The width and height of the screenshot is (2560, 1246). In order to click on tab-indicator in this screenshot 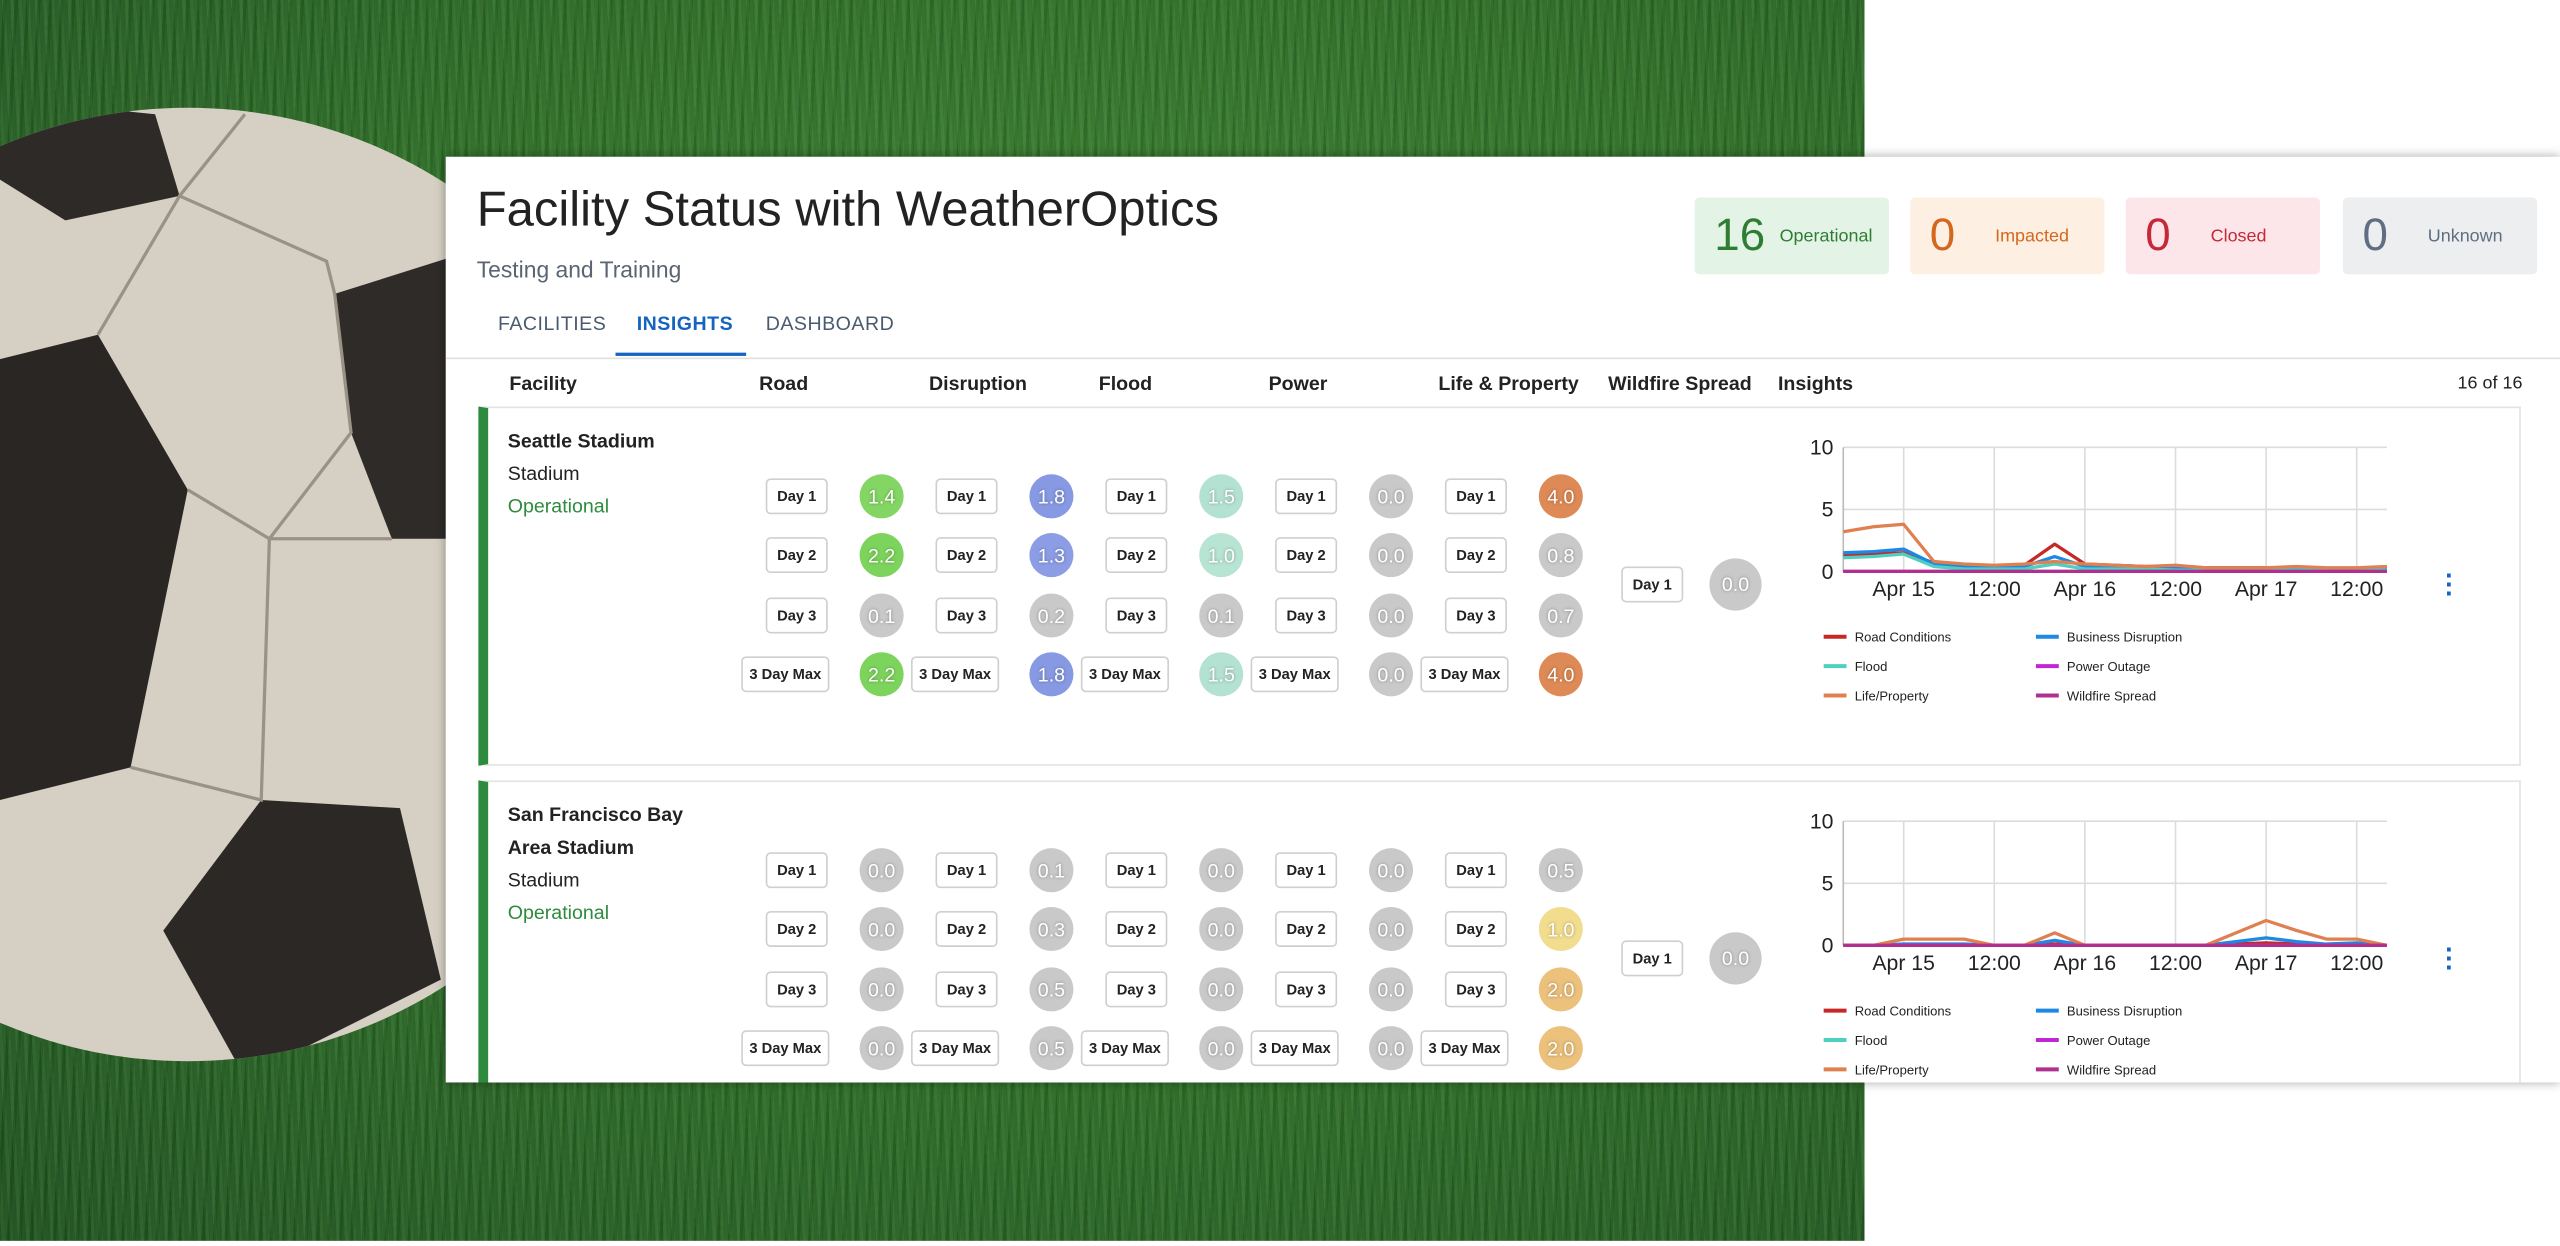, I will do `click(681, 354)`.